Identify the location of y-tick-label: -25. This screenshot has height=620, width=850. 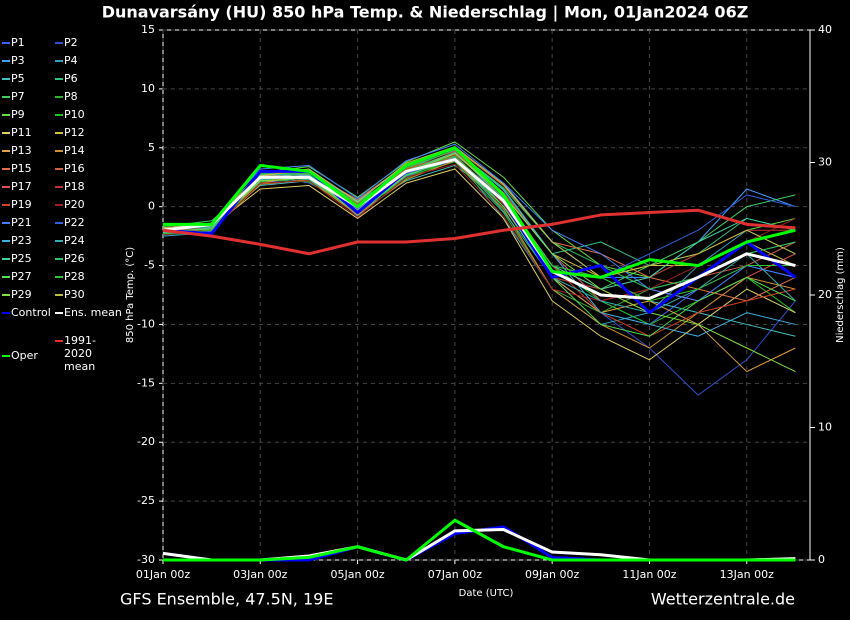
(146, 500).